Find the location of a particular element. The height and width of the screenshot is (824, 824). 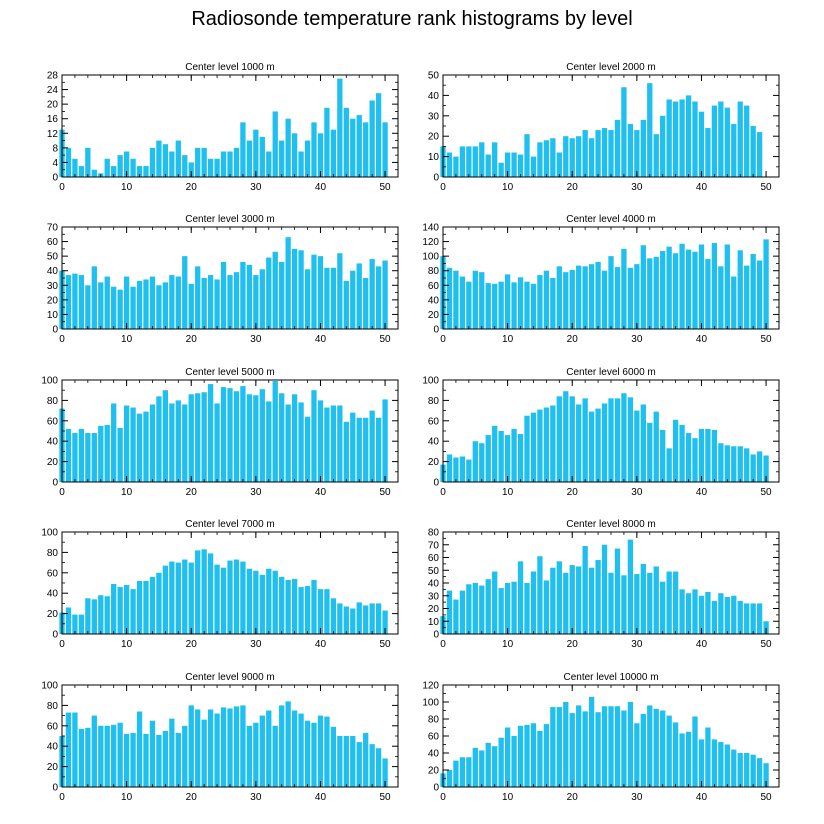

y-tick-label: 60 is located at coordinates (434, 737).